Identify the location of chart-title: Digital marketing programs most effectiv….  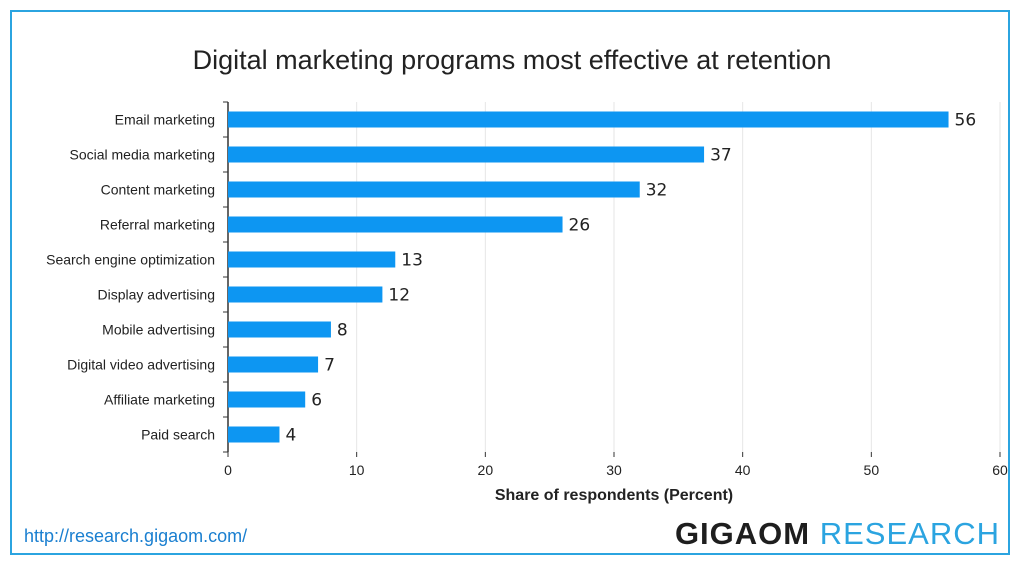
(512, 60).